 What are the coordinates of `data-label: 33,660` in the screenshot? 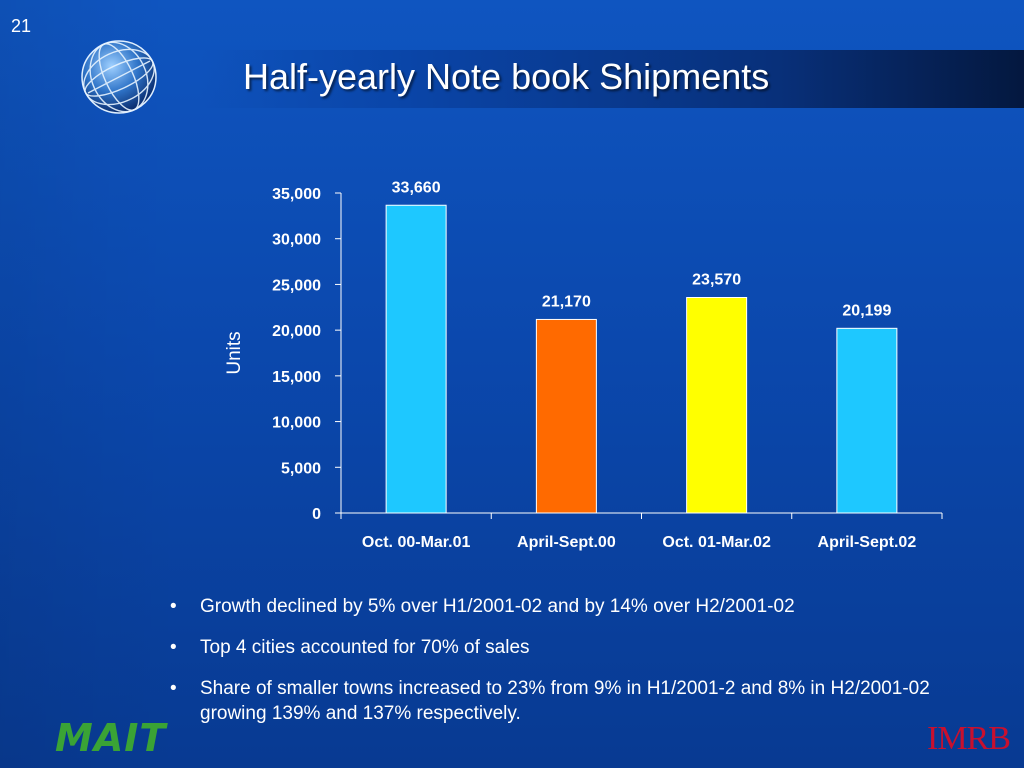 It's located at (416, 187).